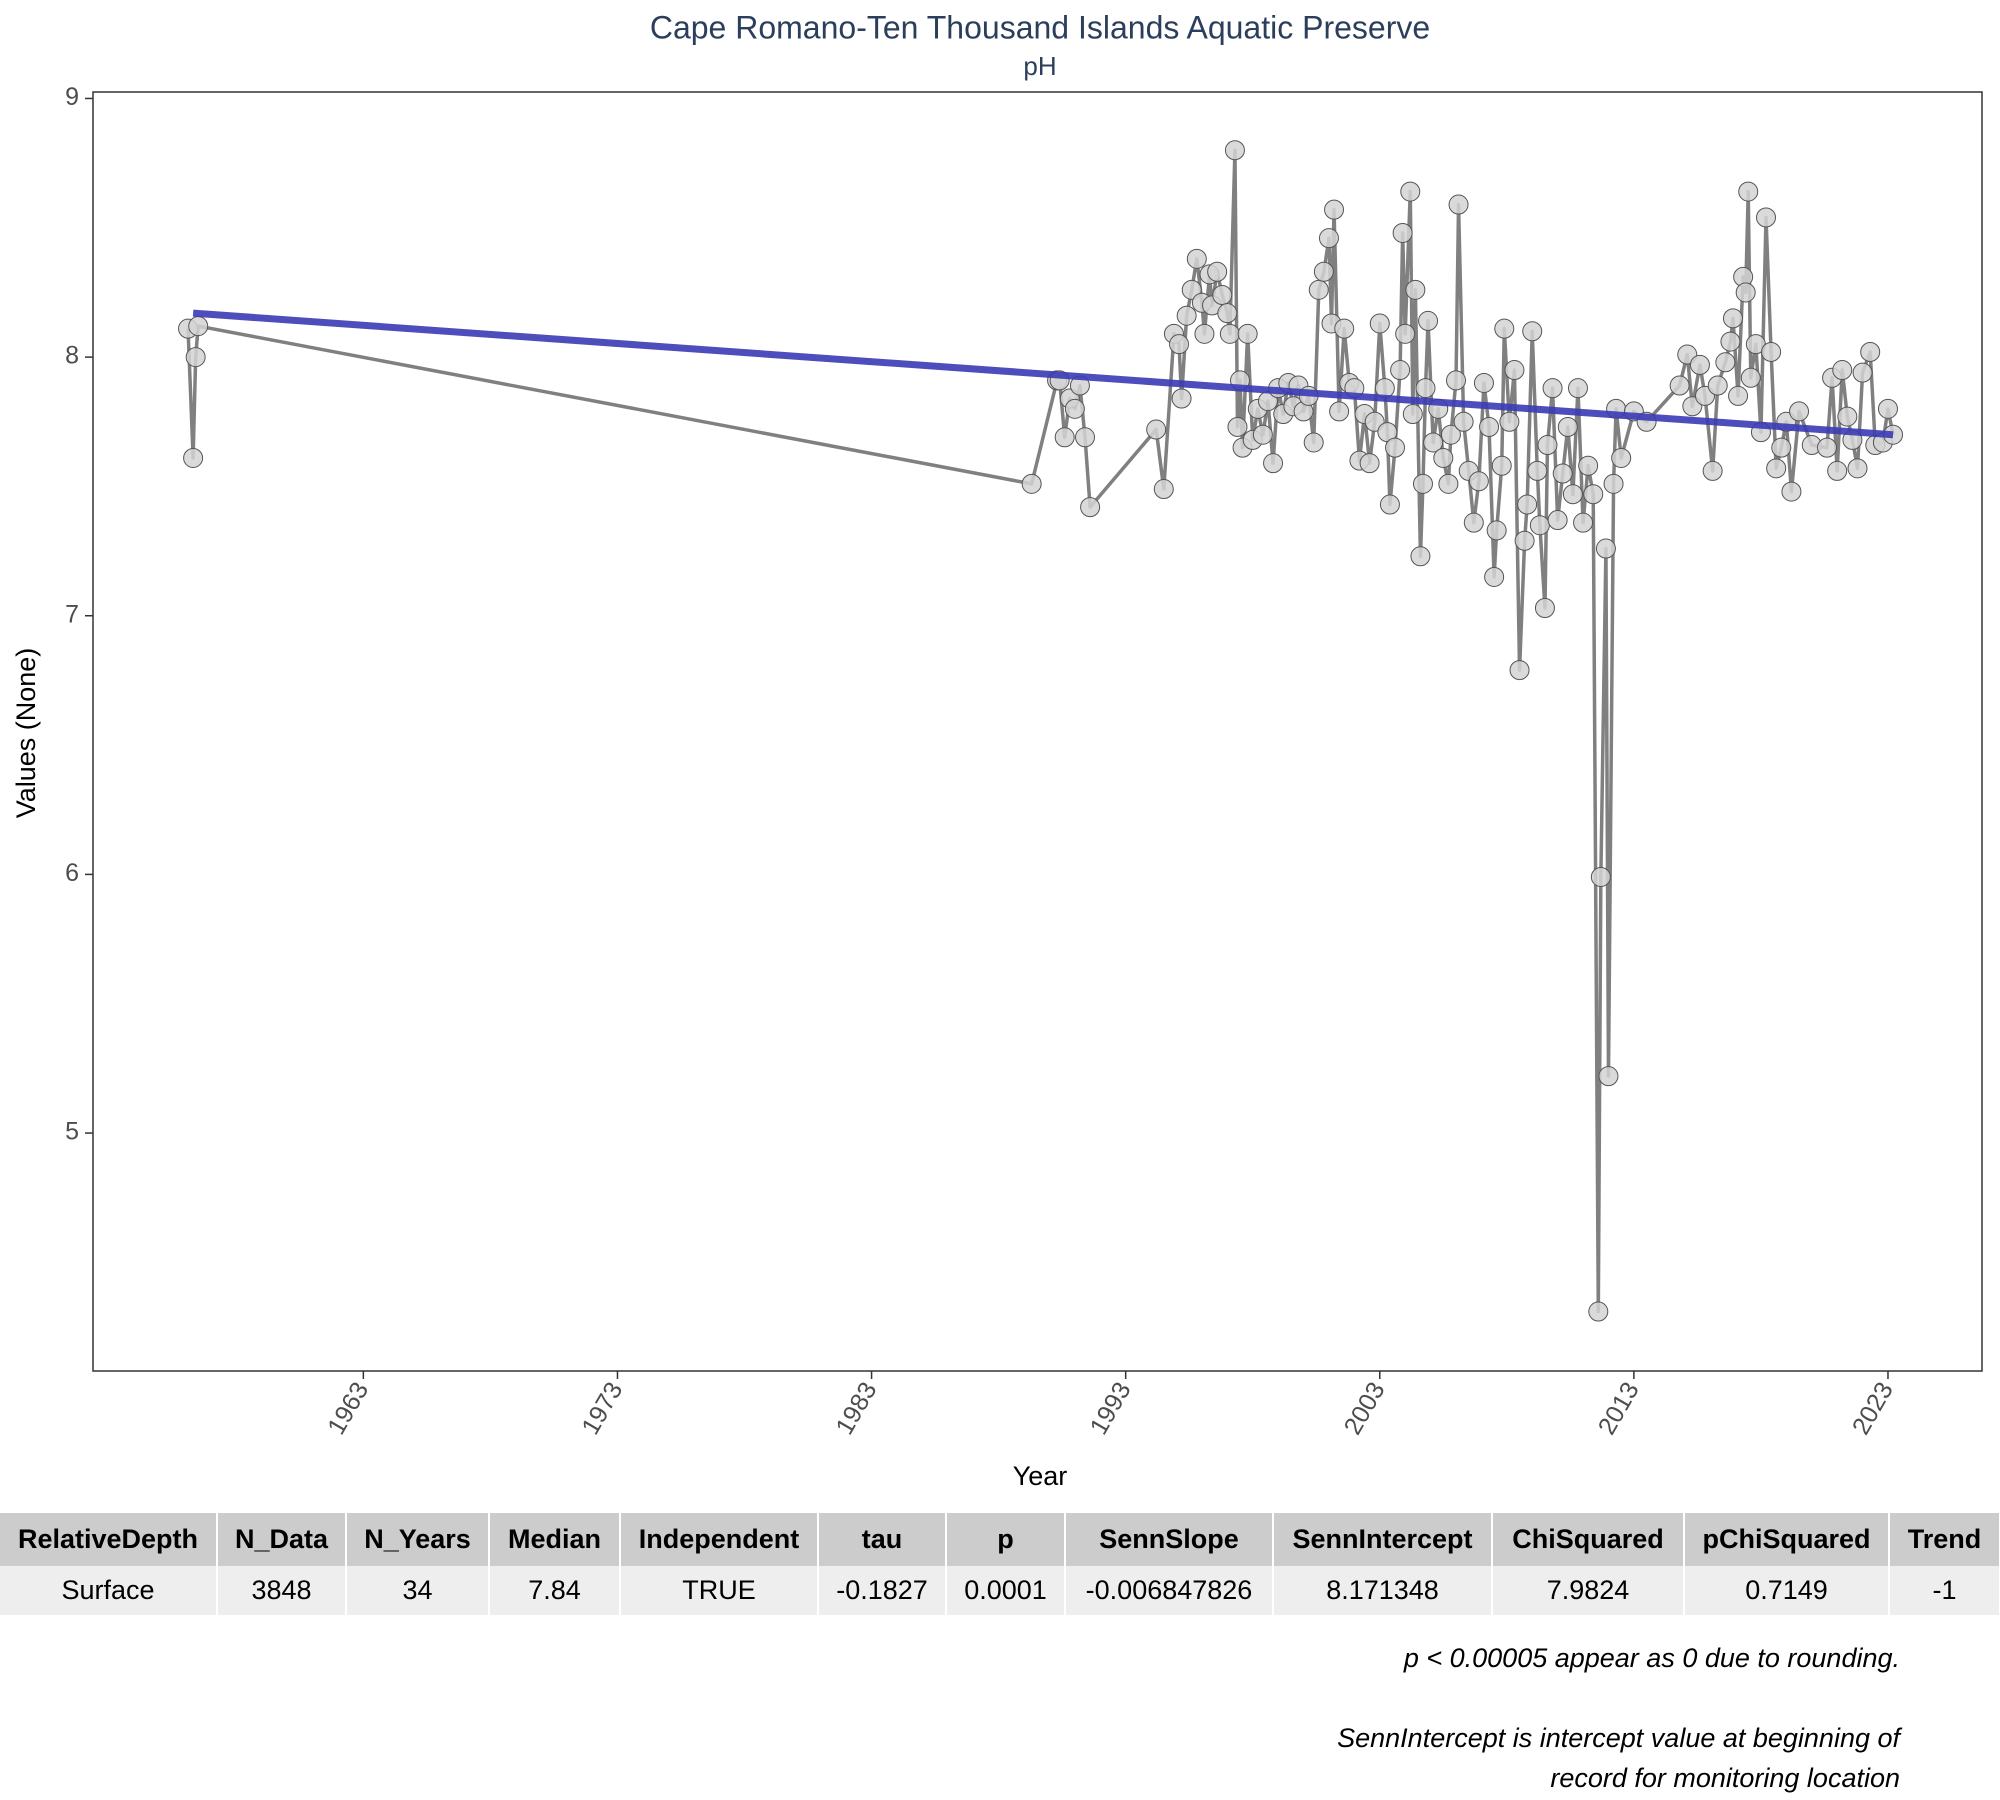  What do you see at coordinates (1111, 1408) in the screenshot?
I see `x-tick-label: 1993` at bounding box center [1111, 1408].